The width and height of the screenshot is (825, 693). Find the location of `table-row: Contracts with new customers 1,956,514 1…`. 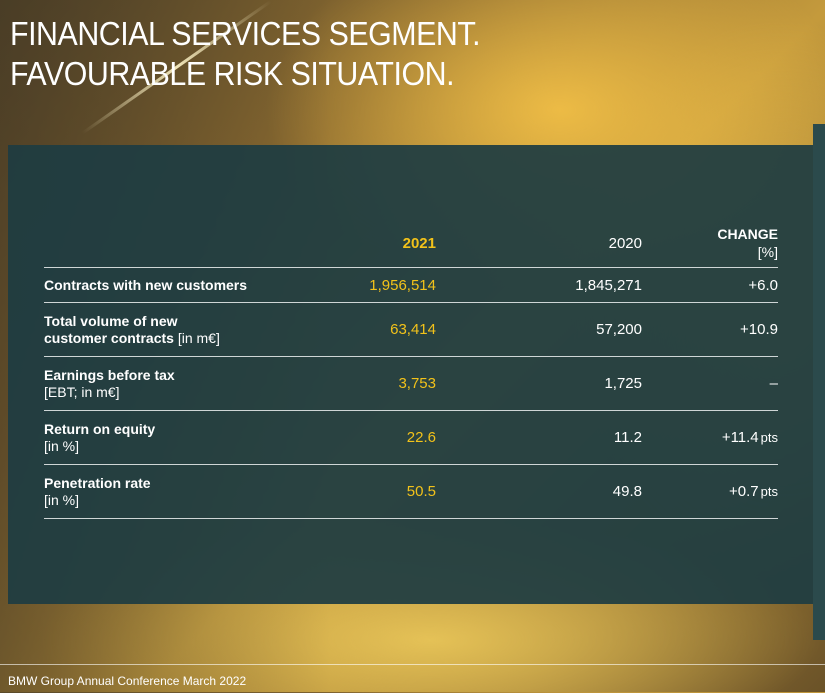

table-row: Contracts with new customers 1,956,514 1… is located at coordinates (411, 285).